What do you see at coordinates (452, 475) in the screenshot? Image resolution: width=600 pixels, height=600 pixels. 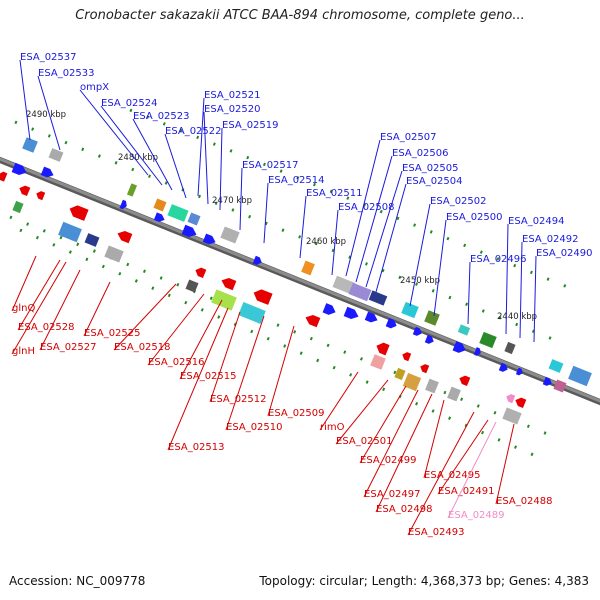 I see `bottom_genes-label: ESA_02495` at bounding box center [452, 475].